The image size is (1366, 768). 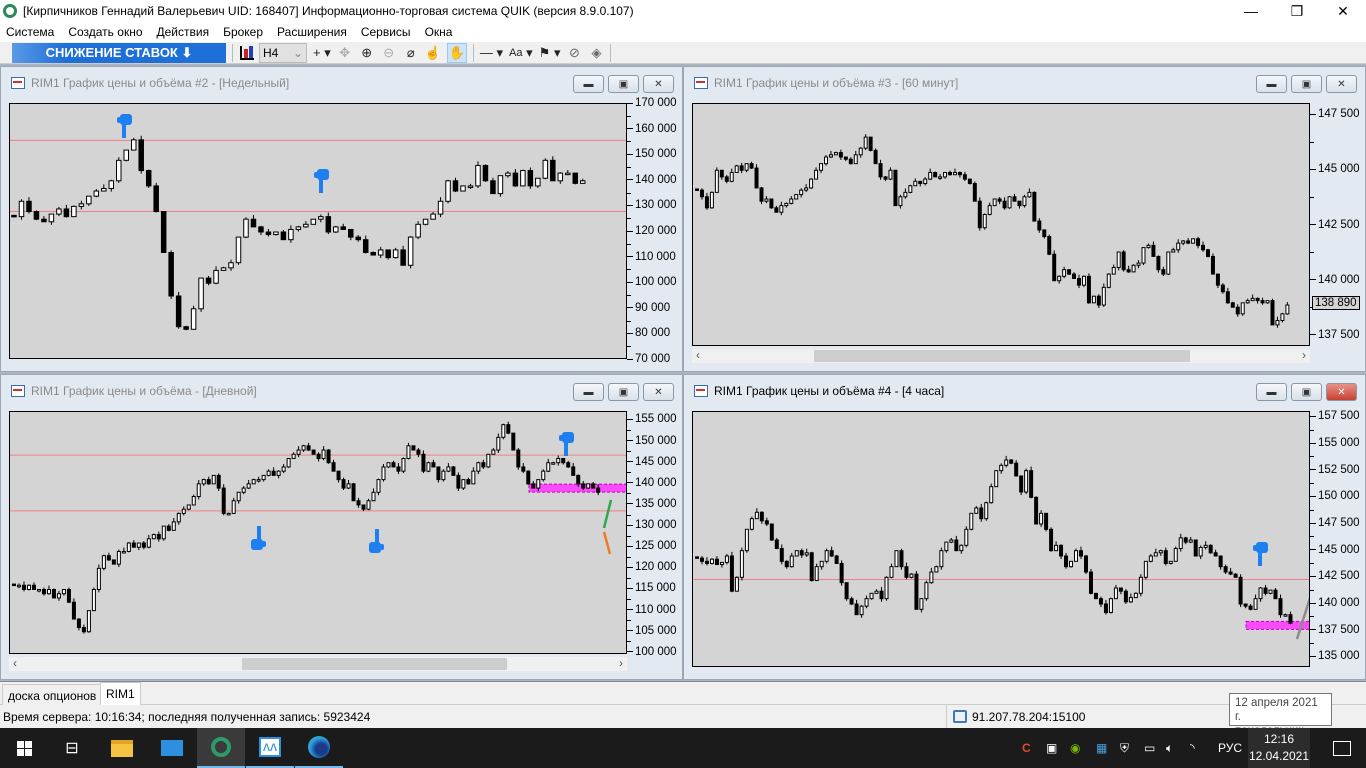 I want to click on menu-broker: Брокер, so click(x=243, y=32).